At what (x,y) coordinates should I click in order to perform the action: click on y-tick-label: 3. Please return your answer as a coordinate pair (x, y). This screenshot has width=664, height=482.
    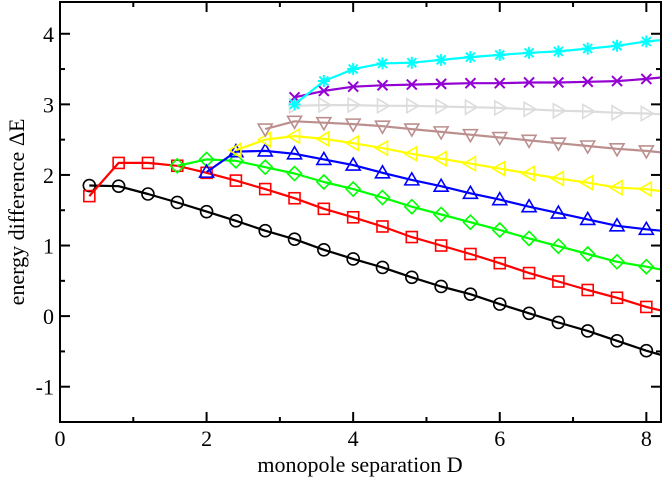
    Looking at the image, I should click on (48, 104).